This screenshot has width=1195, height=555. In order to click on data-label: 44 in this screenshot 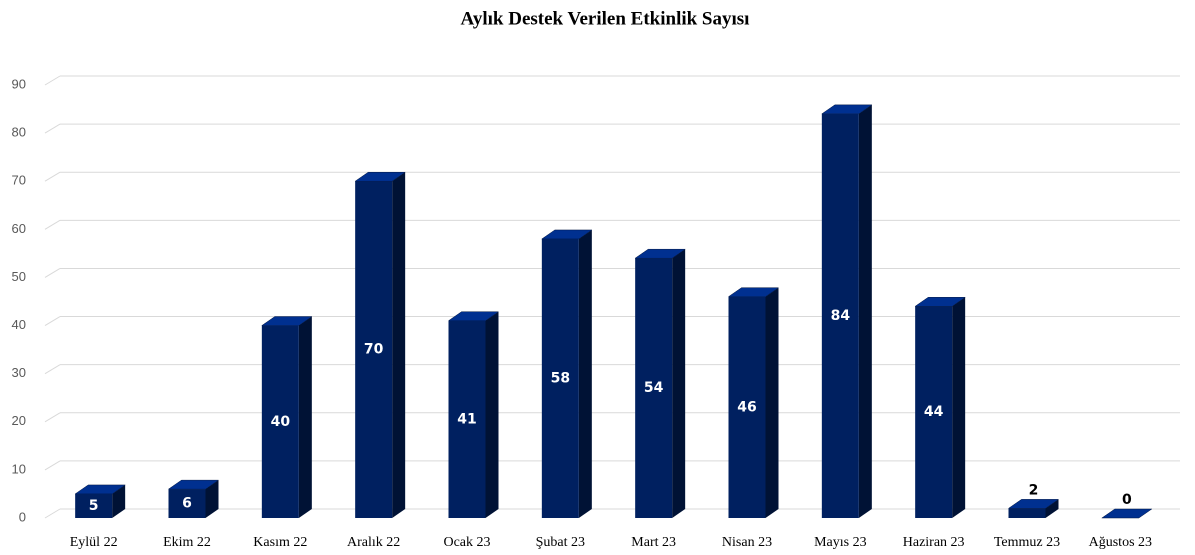, I will do `click(934, 412)`.